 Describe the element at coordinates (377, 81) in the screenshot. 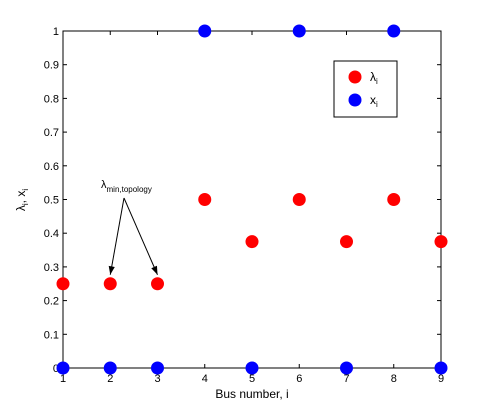

I see `legend-label-lambda-sub: i` at that location.